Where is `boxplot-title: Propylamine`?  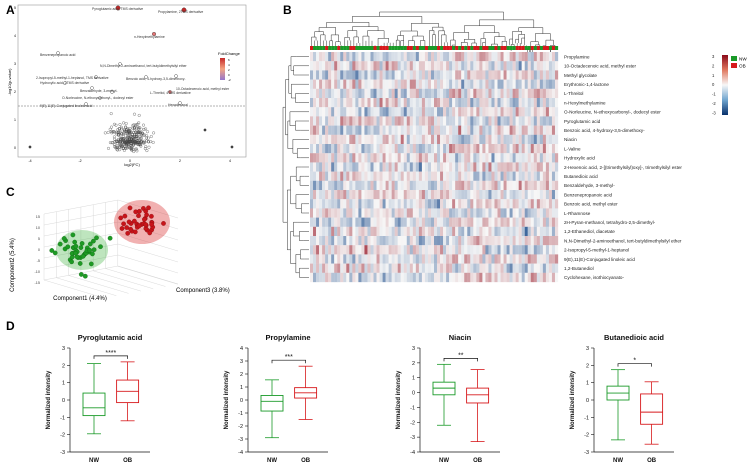 boxplot-title: Propylamine is located at coordinates (287, 337).